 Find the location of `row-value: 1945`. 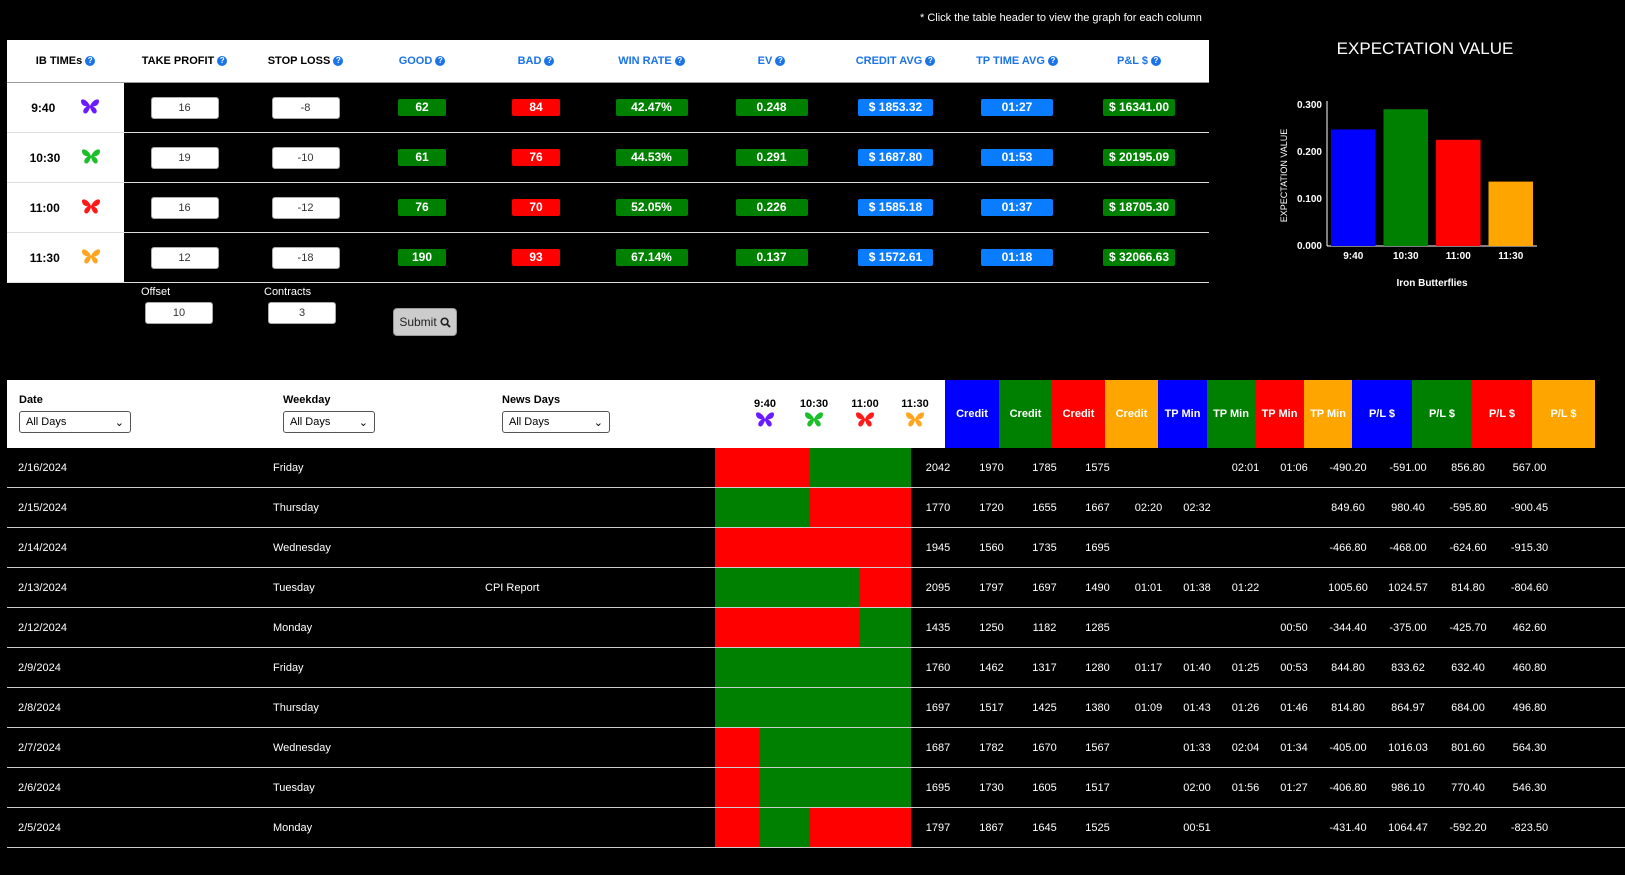

row-value: 1945 is located at coordinates (938, 547).